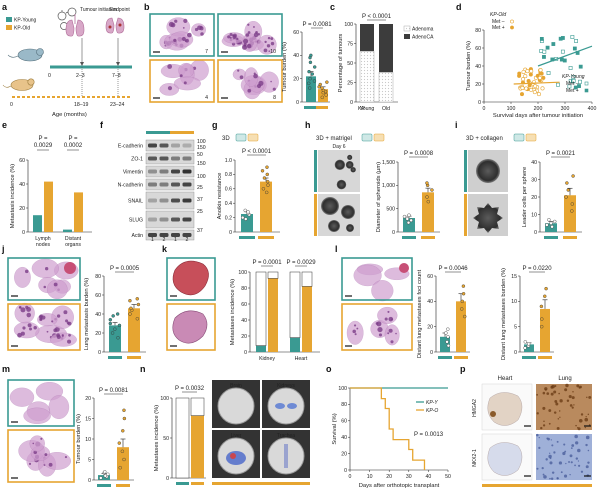 Image resolution: width=600 pixels, height=493 pixels. Describe the element at coordinates (244, 289) in the screenshot. I see `y-tick-label: 80` at that location.